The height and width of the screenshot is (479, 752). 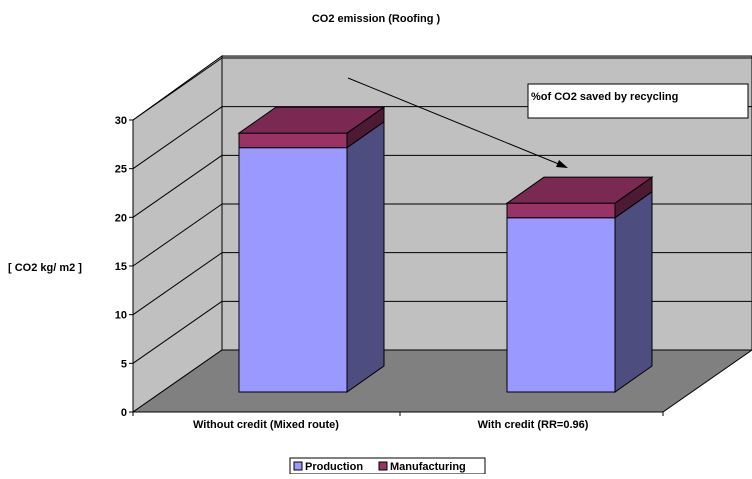 I want to click on legend-swatch-manufacturing, so click(x=383, y=466).